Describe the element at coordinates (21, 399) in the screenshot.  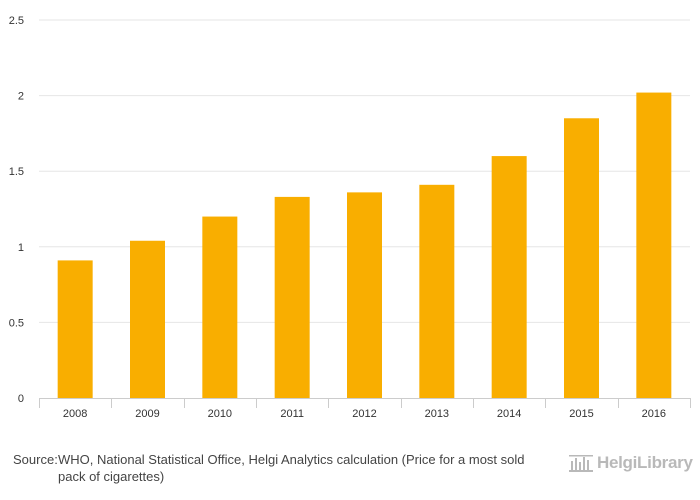
I see `y-tick-label: 0` at that location.